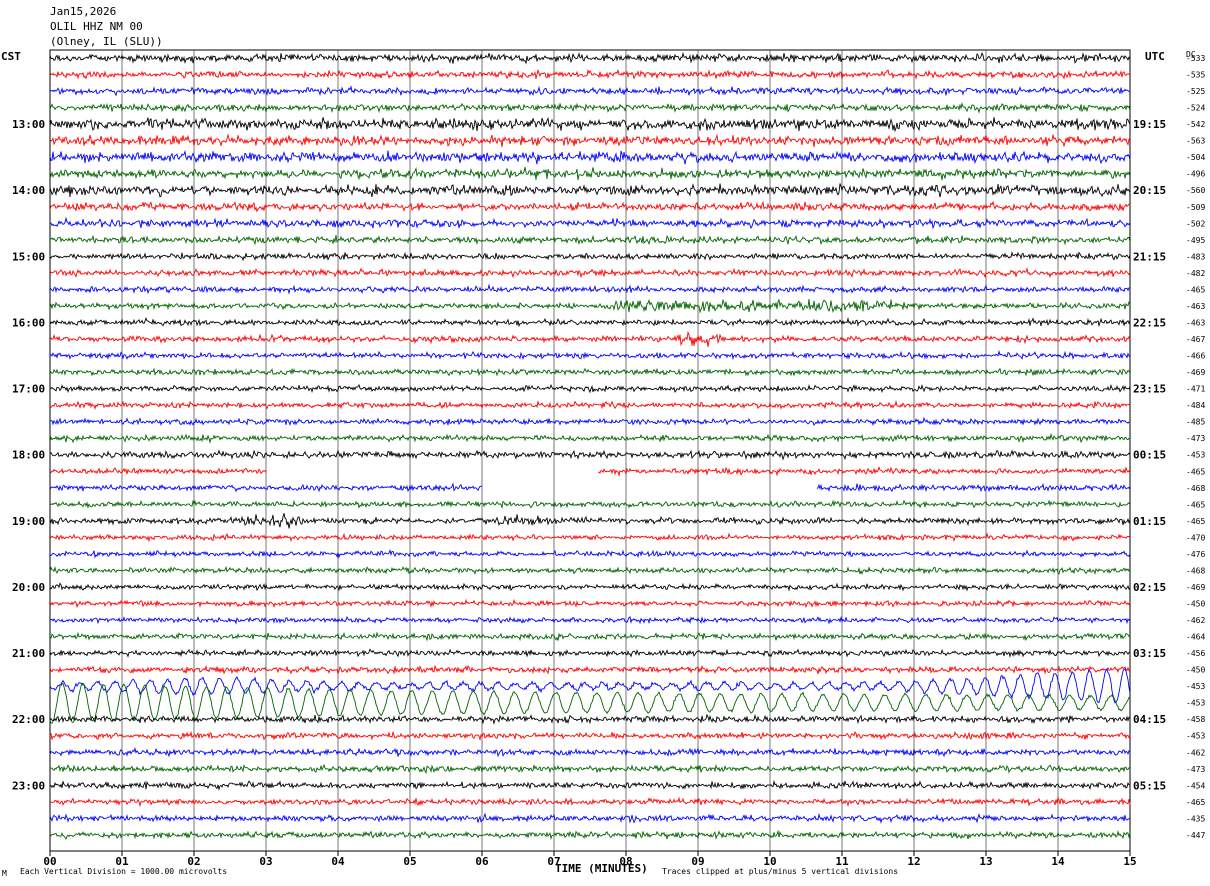  Describe the element at coordinates (1195, 356) in the screenshot. I see `dc-offset-label: -466` at that location.